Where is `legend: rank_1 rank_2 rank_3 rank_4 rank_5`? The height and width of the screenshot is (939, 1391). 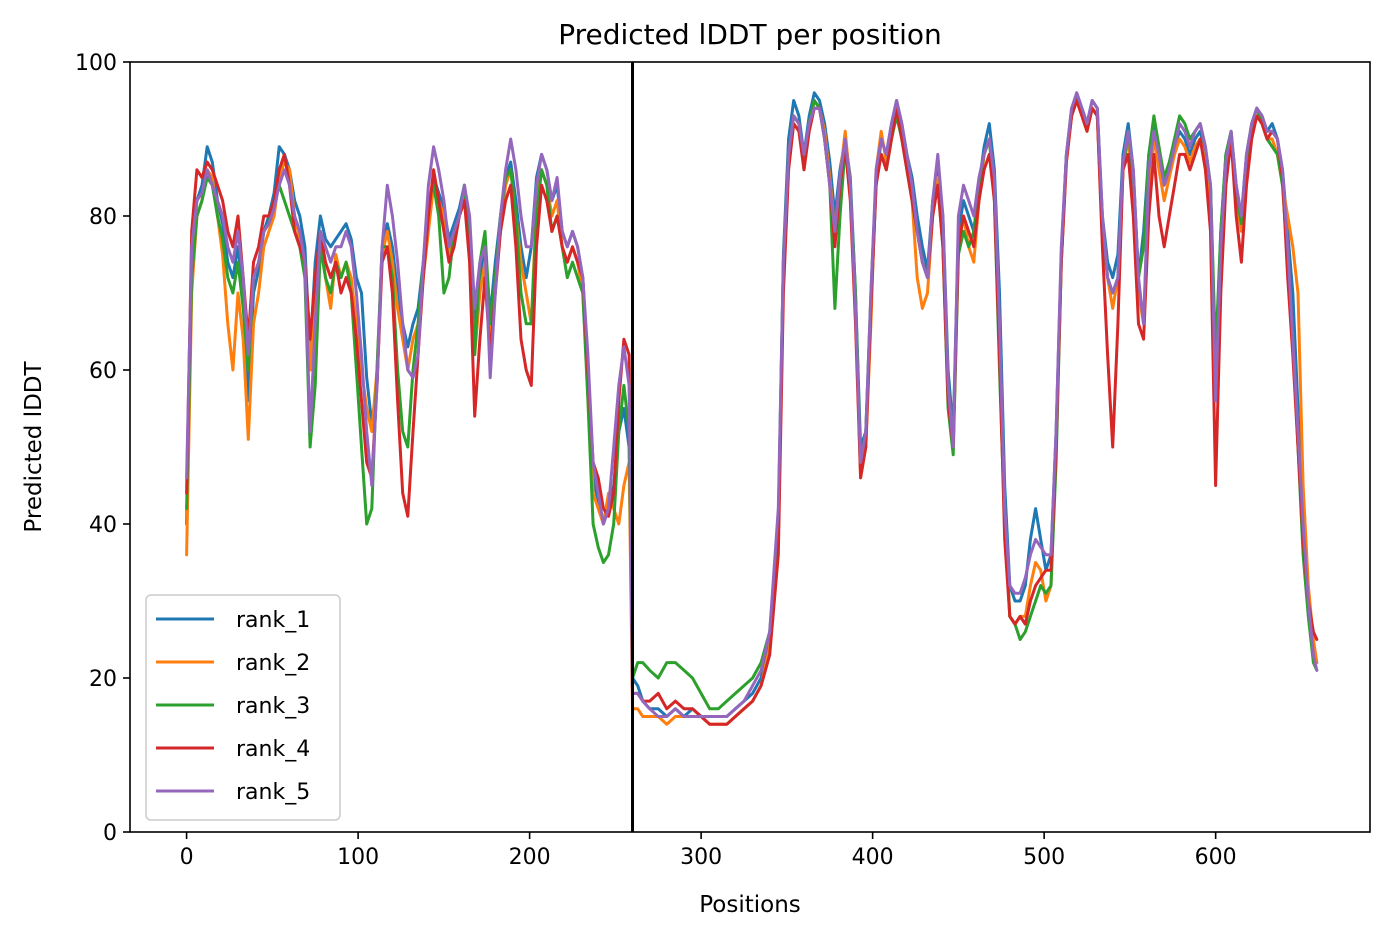 legend: rank_1 rank_2 rank_3 rank_4 rank_5 is located at coordinates (243, 707).